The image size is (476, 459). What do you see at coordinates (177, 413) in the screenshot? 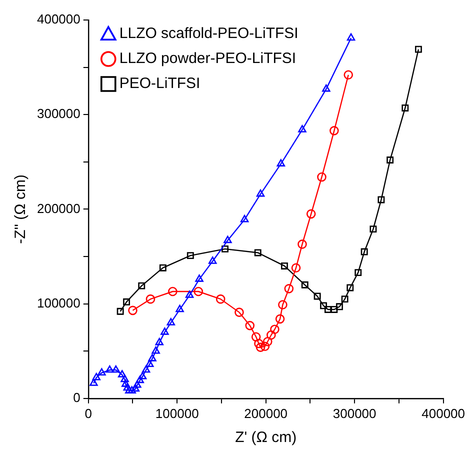
I see `x-tick-label: 100000` at bounding box center [177, 413].